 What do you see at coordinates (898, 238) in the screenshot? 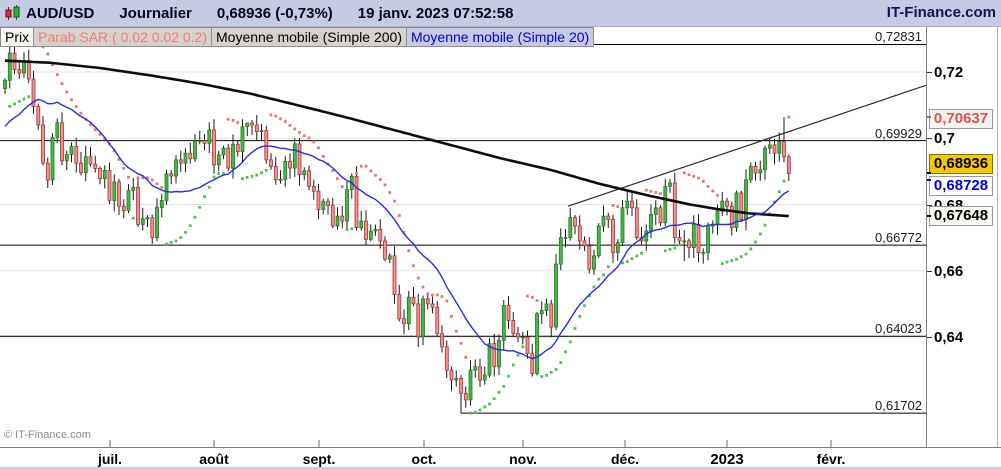
I see `level-label: 0,66772` at bounding box center [898, 238].